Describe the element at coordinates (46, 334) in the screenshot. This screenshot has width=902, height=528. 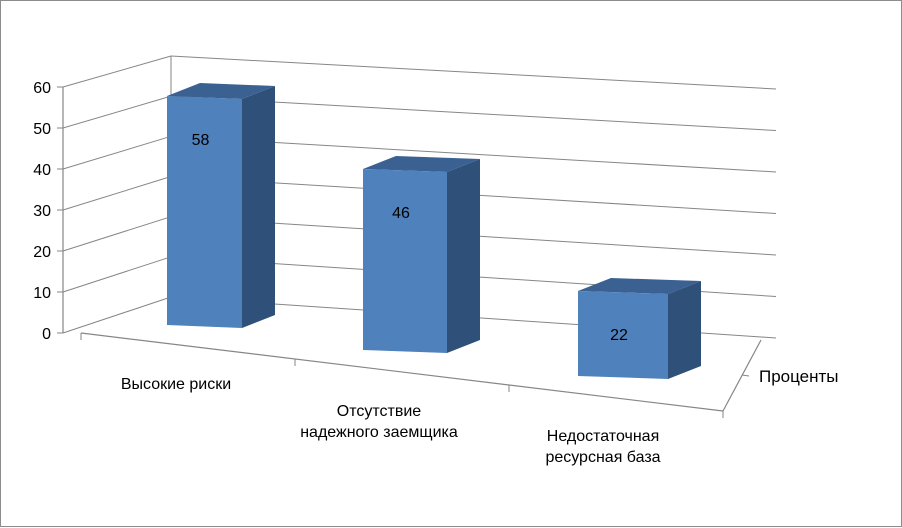
I see `y-tick-label: 0` at that location.